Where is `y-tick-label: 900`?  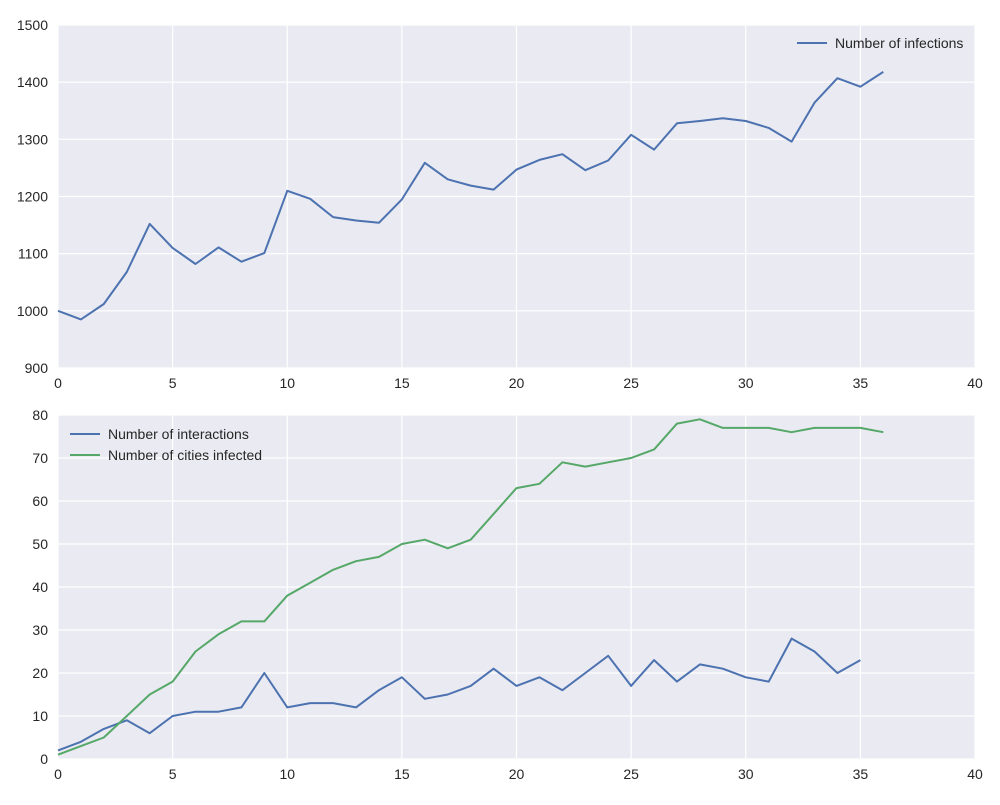 y-tick-label: 900 is located at coordinates (37, 368).